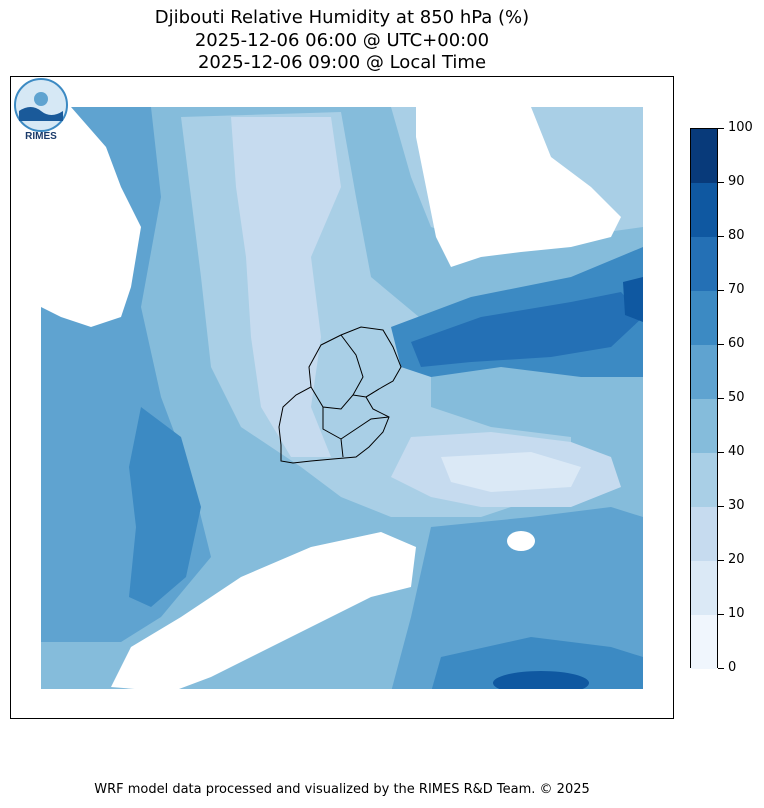 This screenshot has height=808, width=764. Describe the element at coordinates (658, 399) in the screenshot. I see `mask-east-edge` at that location.